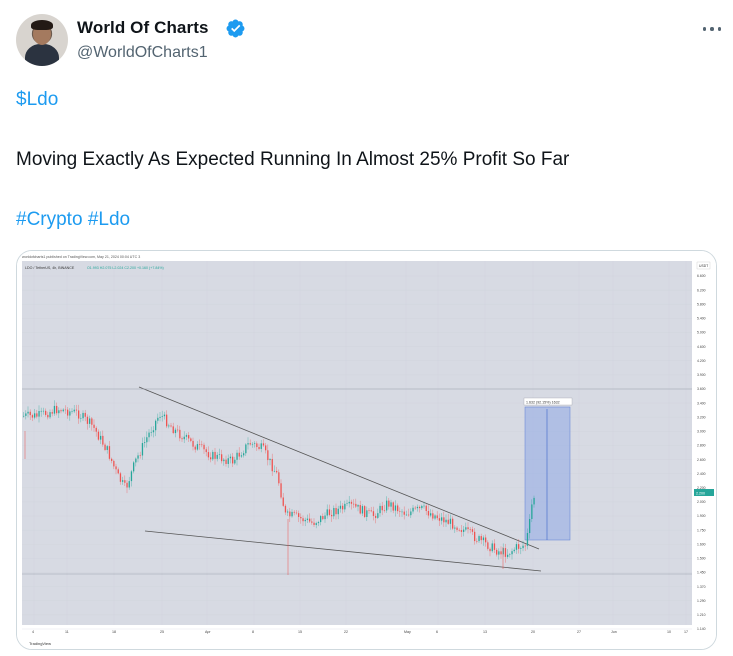  Describe the element at coordinates (109, 219) in the screenshot. I see `hashtag-ldo: #Ldo` at that location.